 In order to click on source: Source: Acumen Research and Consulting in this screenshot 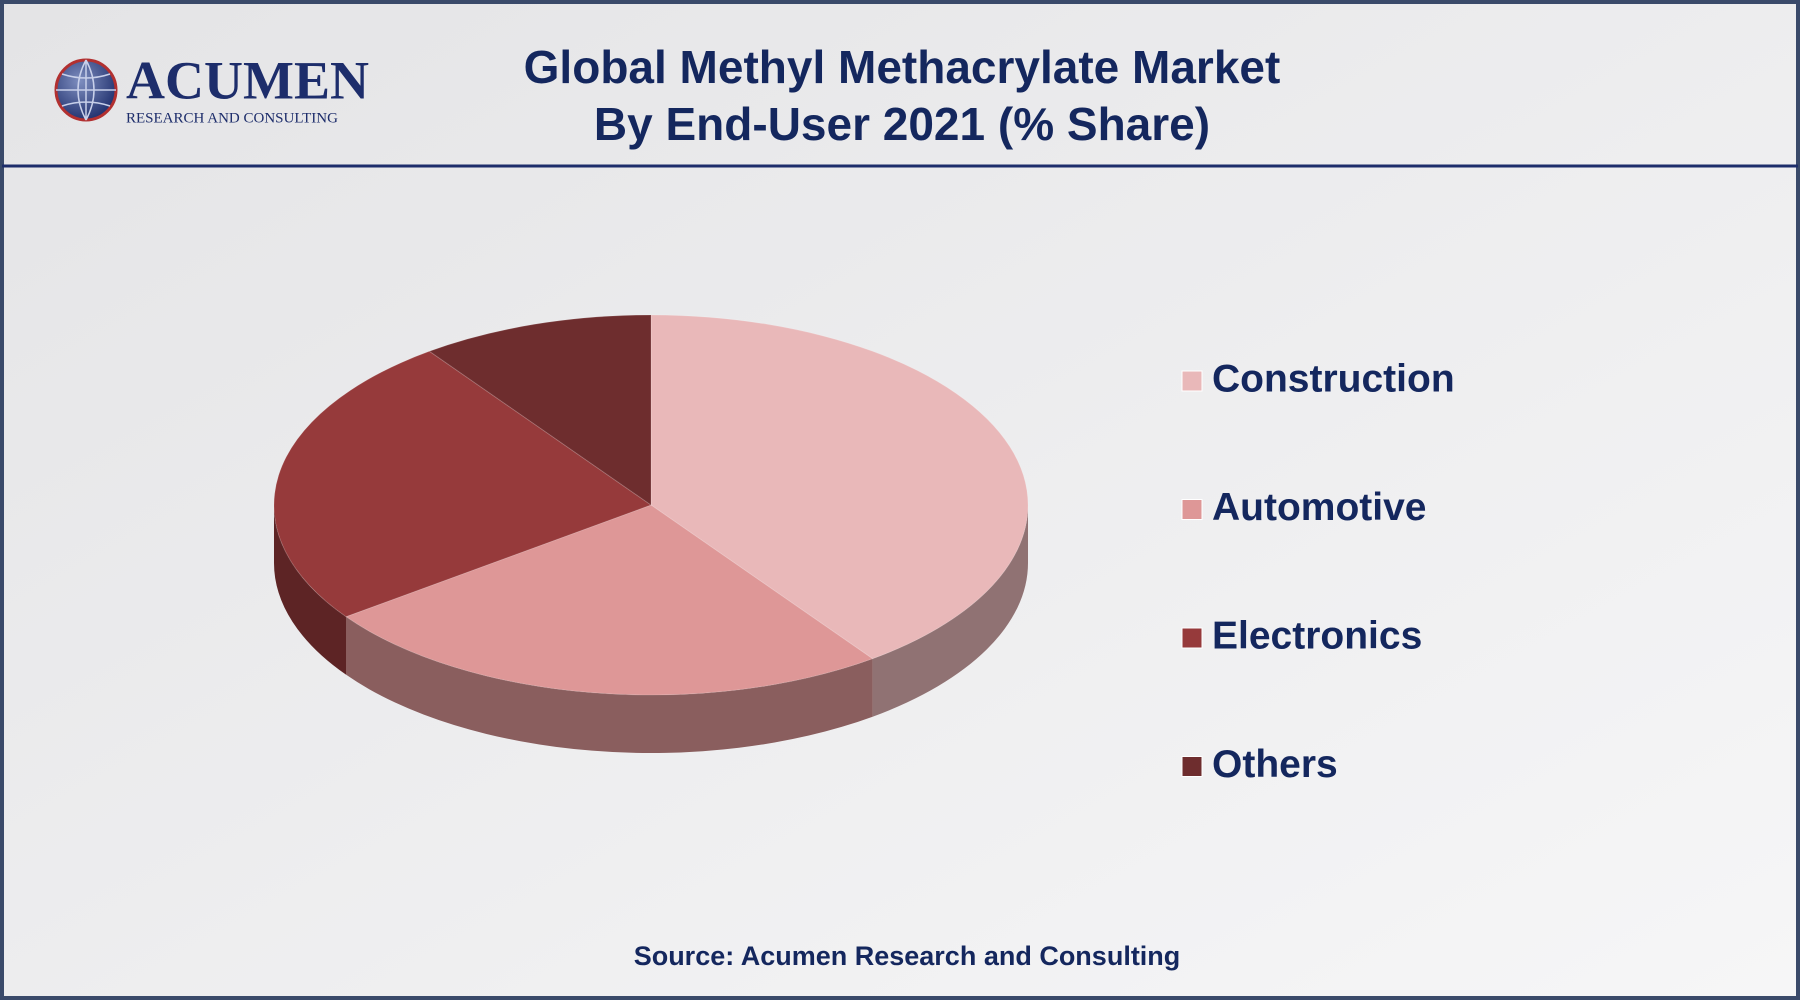, I will do `click(907, 956)`.